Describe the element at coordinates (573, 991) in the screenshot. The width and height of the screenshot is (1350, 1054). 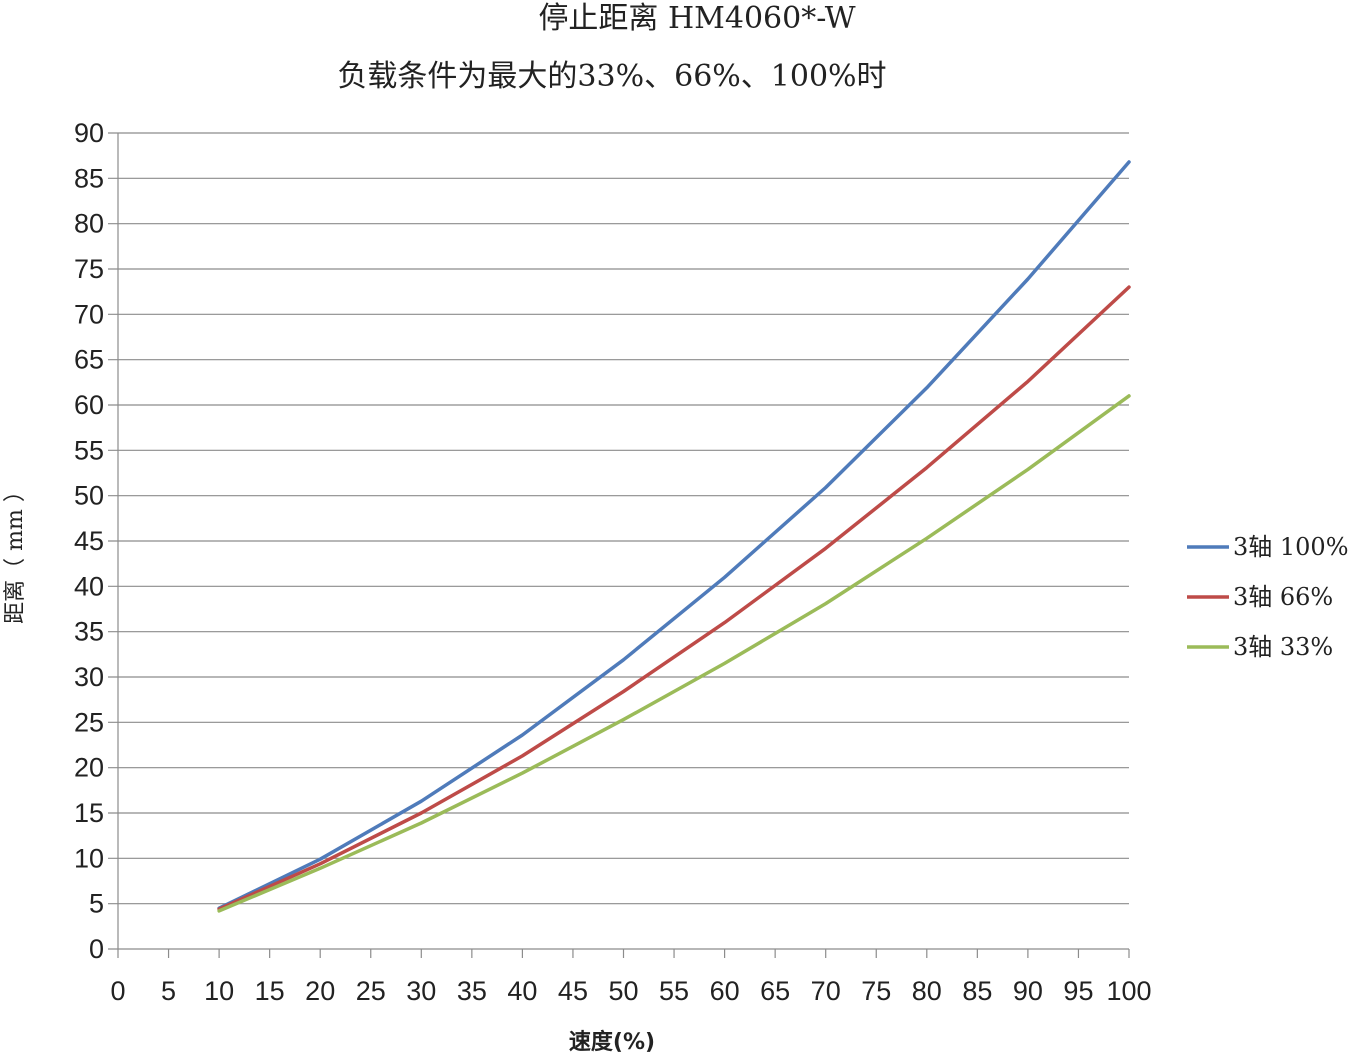
I see `x-tick-label: 45` at that location.